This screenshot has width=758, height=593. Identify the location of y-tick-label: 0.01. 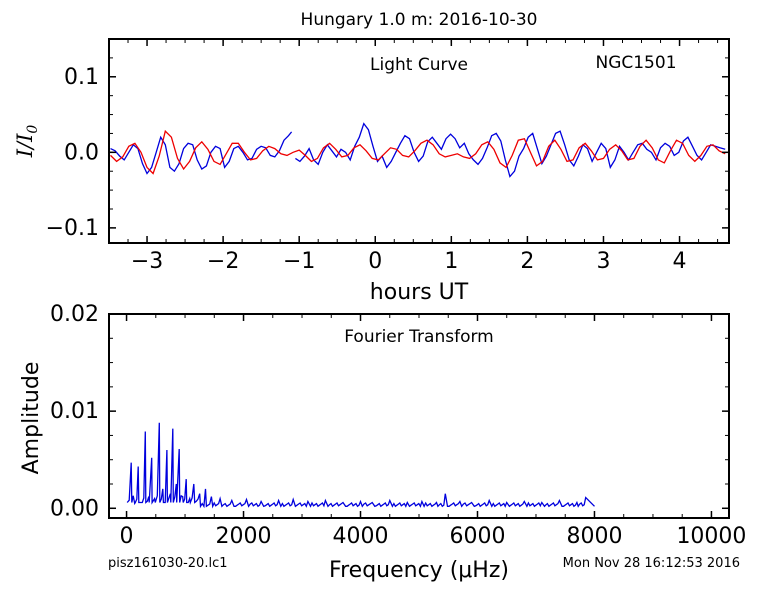
(74, 411).